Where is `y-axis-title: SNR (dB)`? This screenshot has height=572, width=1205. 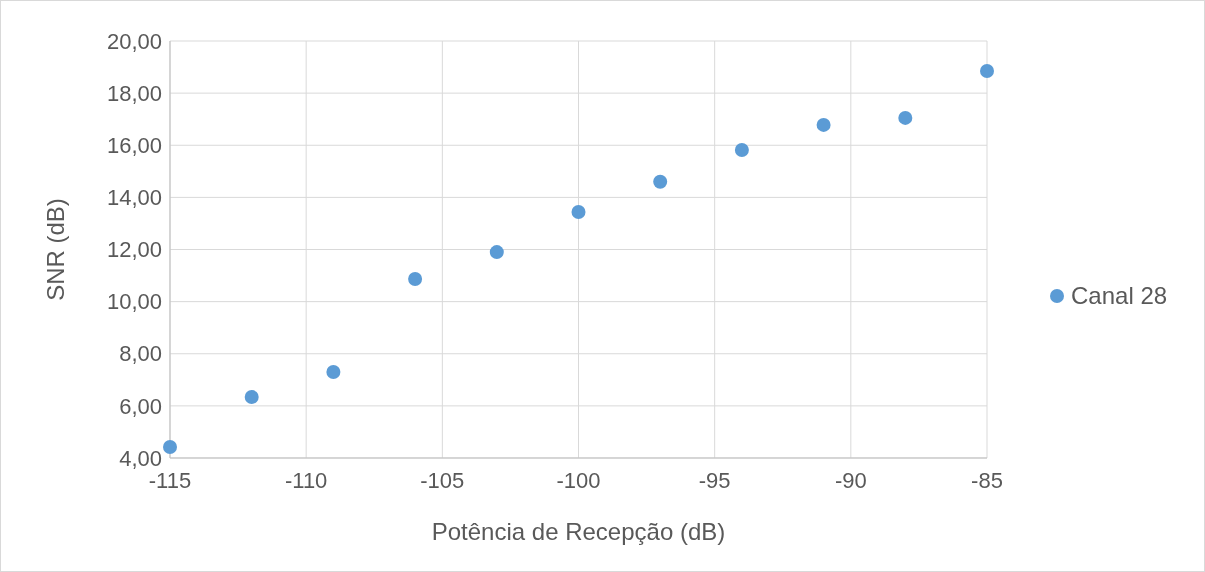 y-axis-title: SNR (dB) is located at coordinates (55, 249).